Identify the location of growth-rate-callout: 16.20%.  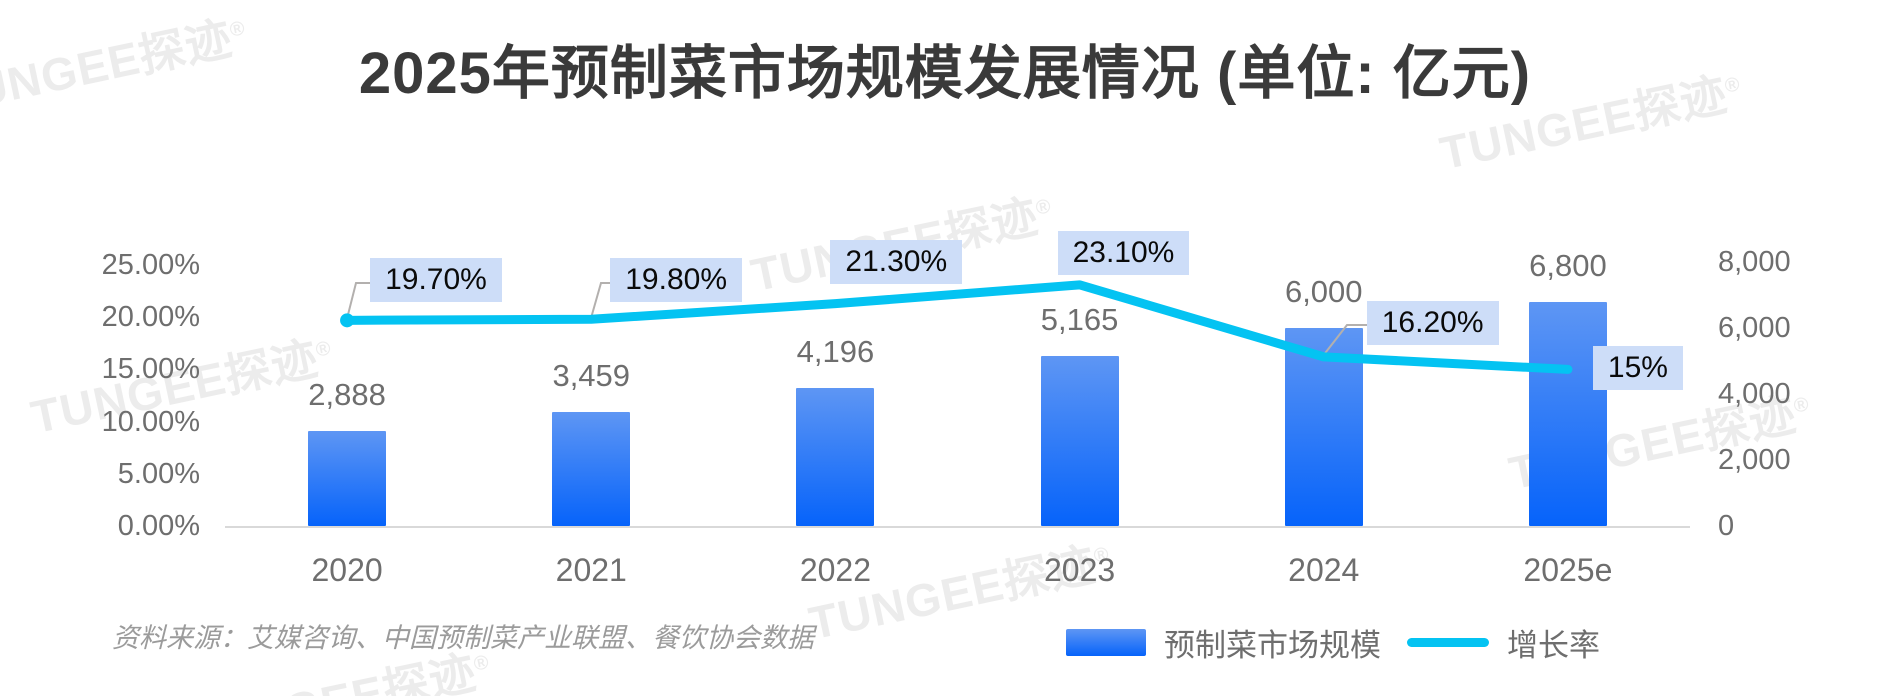
(1432, 323).